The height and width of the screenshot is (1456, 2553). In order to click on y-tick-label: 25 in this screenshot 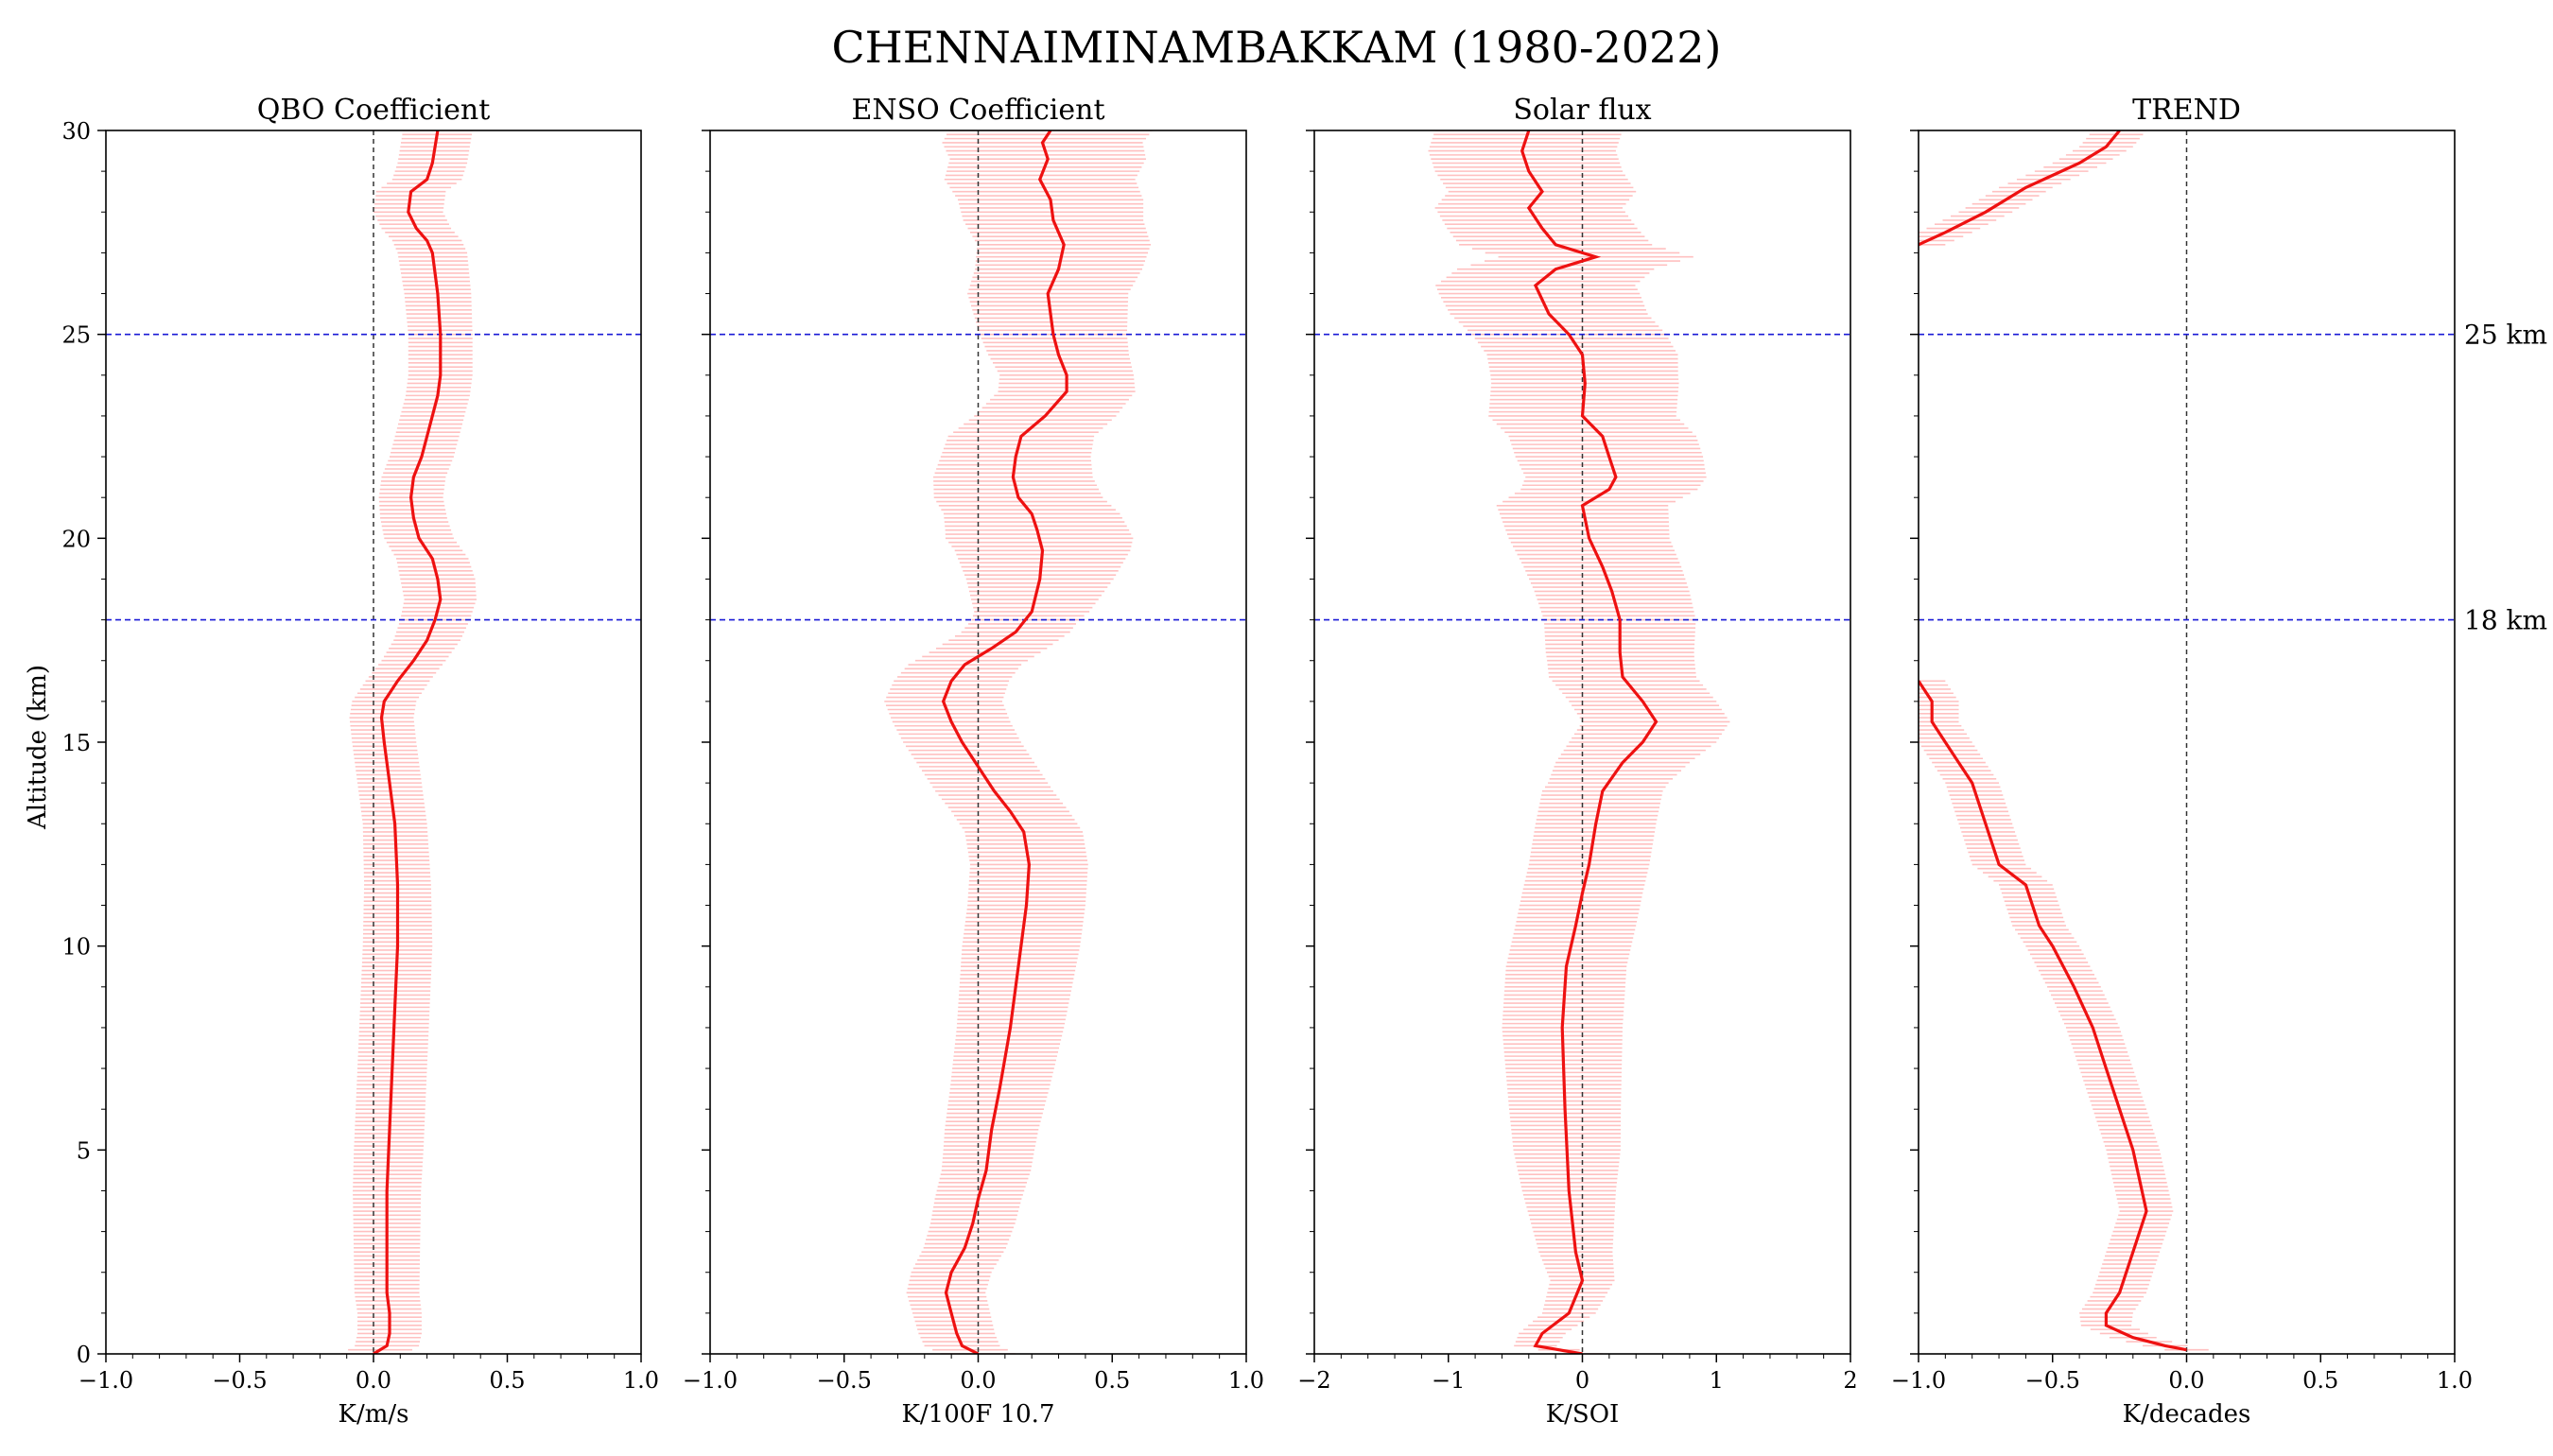, I will do `click(76, 335)`.